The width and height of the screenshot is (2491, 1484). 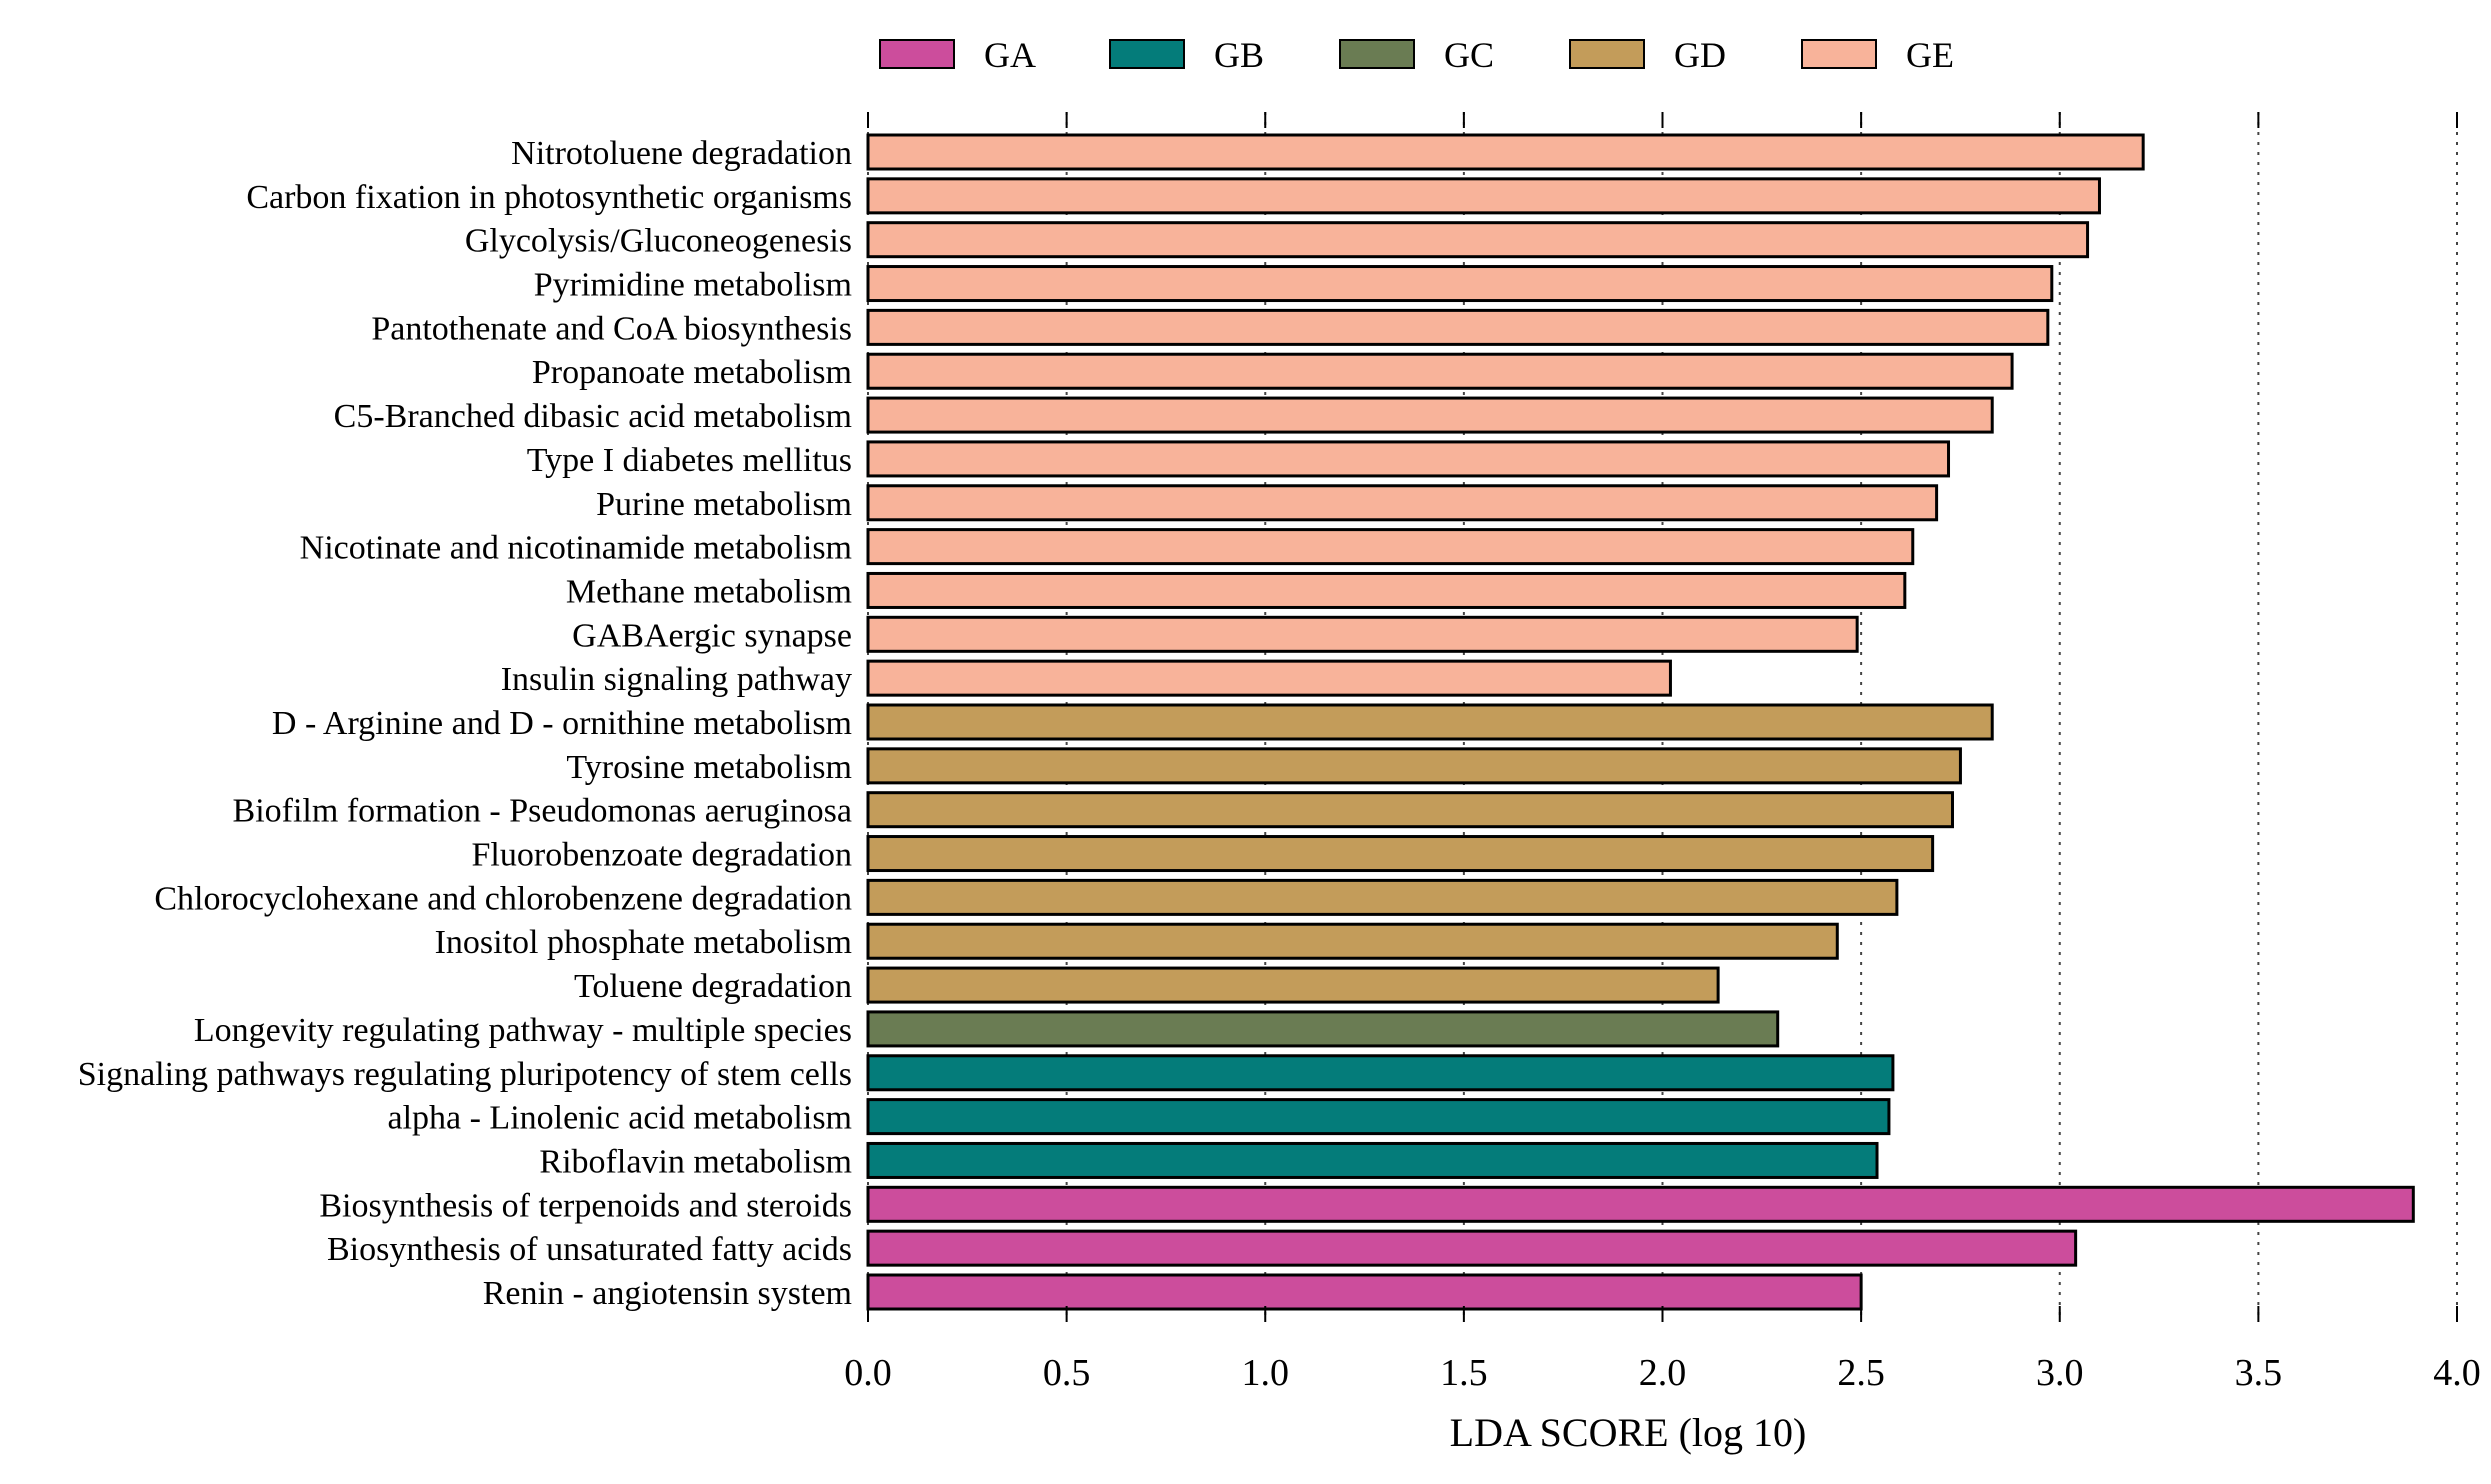 I want to click on legend-label-gc: GC, so click(x=1469, y=55).